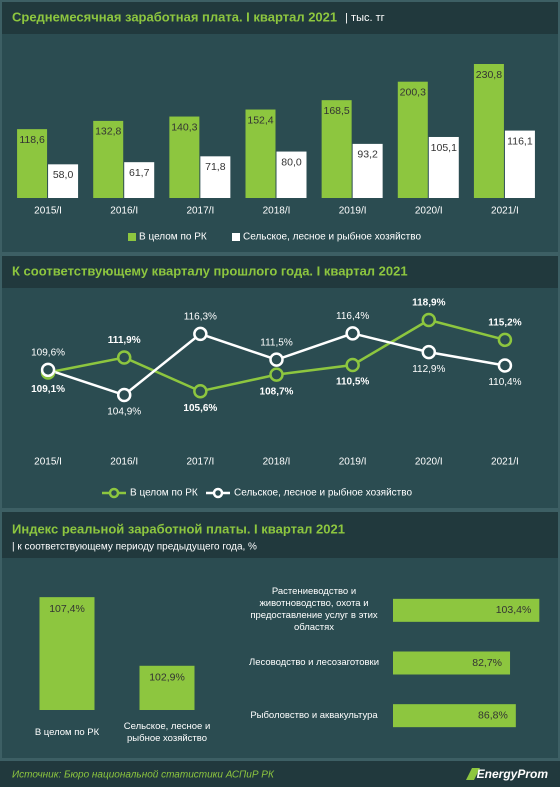 Image resolution: width=560 pixels, height=787 pixels. What do you see at coordinates (124, 340) in the screenshot?
I see `value-label: 111,9%` at bounding box center [124, 340].